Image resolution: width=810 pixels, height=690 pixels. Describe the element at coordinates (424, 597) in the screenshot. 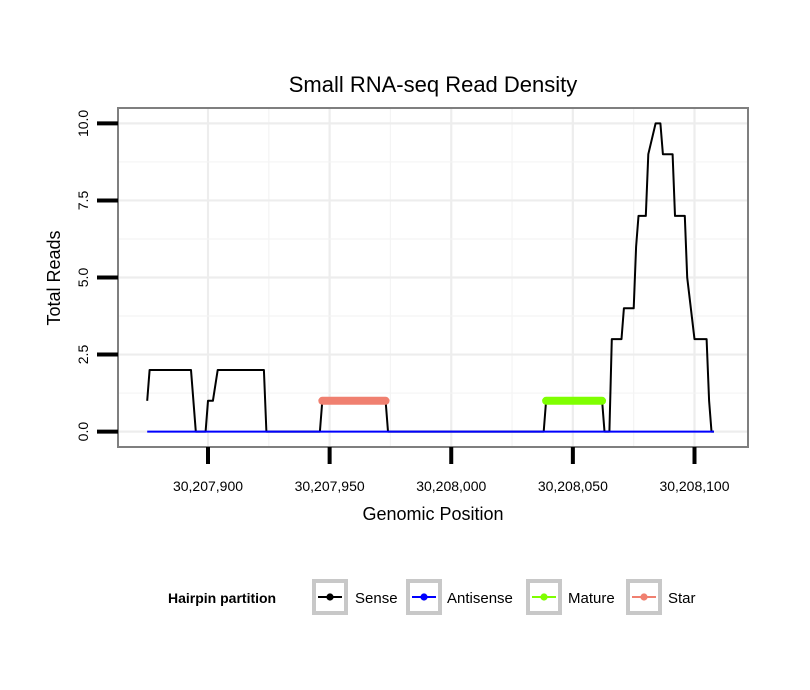

I see `legend-swatch-point-antisense` at that location.